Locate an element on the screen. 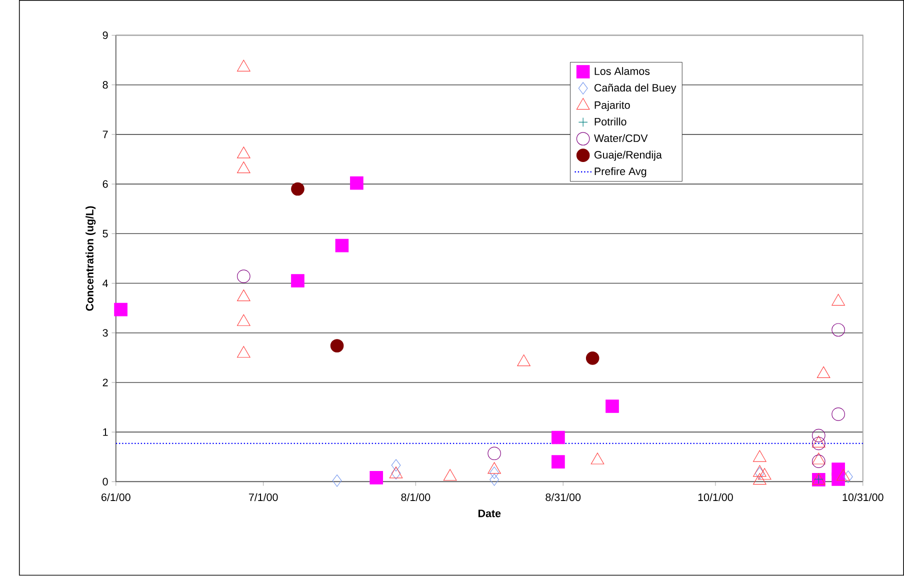 The width and height of the screenshot is (904, 576). x-tick-label: 8/1/00 is located at coordinates (415, 497).